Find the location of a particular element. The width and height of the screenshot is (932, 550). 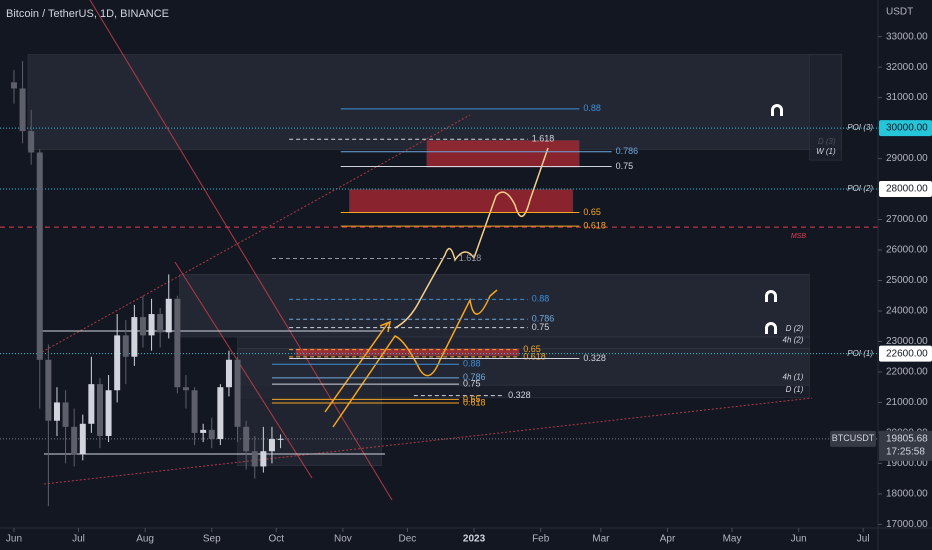

y-tick-label: 26000.00 is located at coordinates (907, 250).